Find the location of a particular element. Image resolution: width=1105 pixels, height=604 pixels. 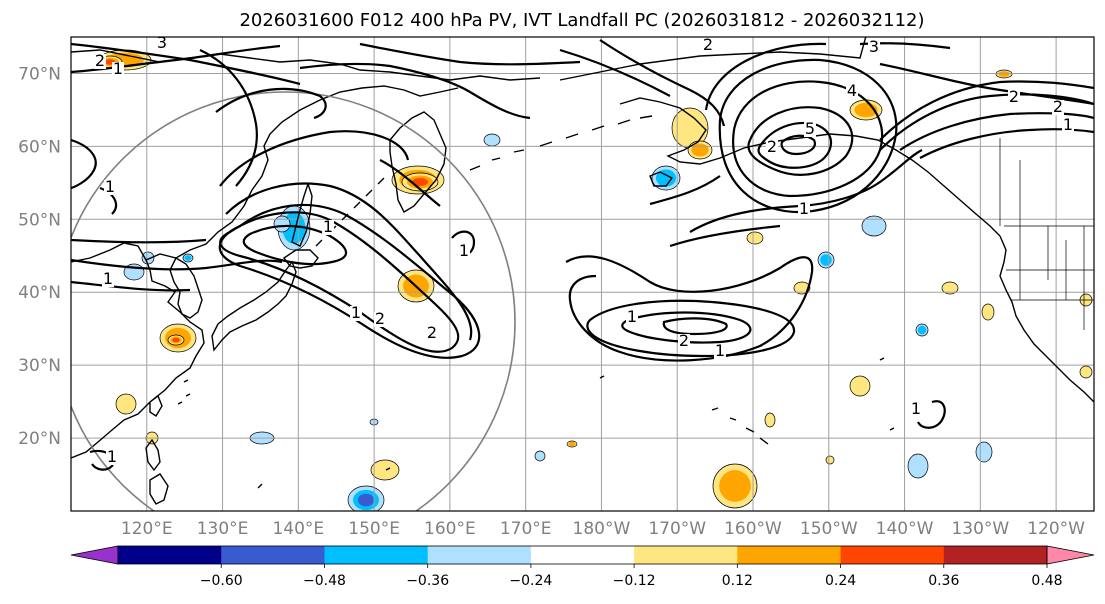

colorbar-extend-low is located at coordinates (94, 555).